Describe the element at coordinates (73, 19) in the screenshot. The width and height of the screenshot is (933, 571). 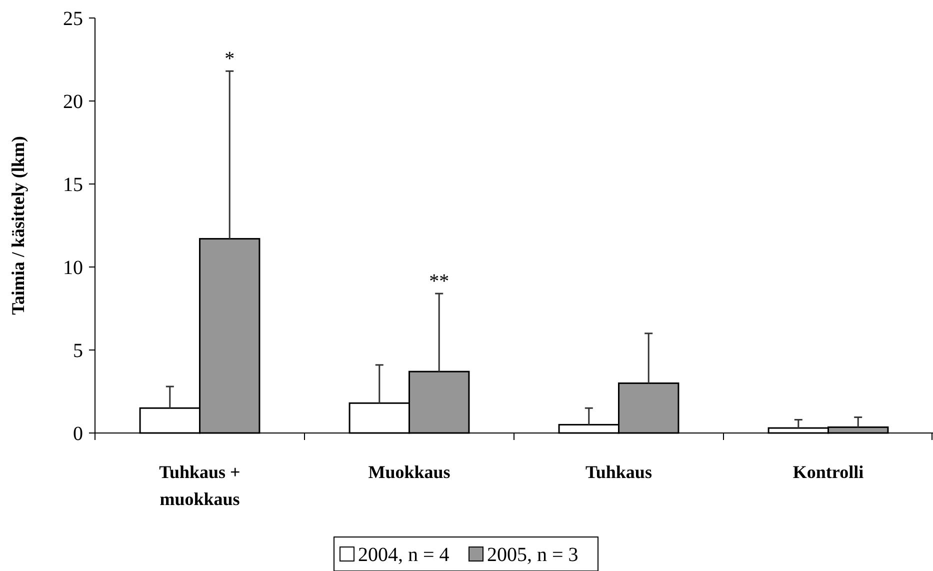
I see `y-tick-label: 25` at that location.